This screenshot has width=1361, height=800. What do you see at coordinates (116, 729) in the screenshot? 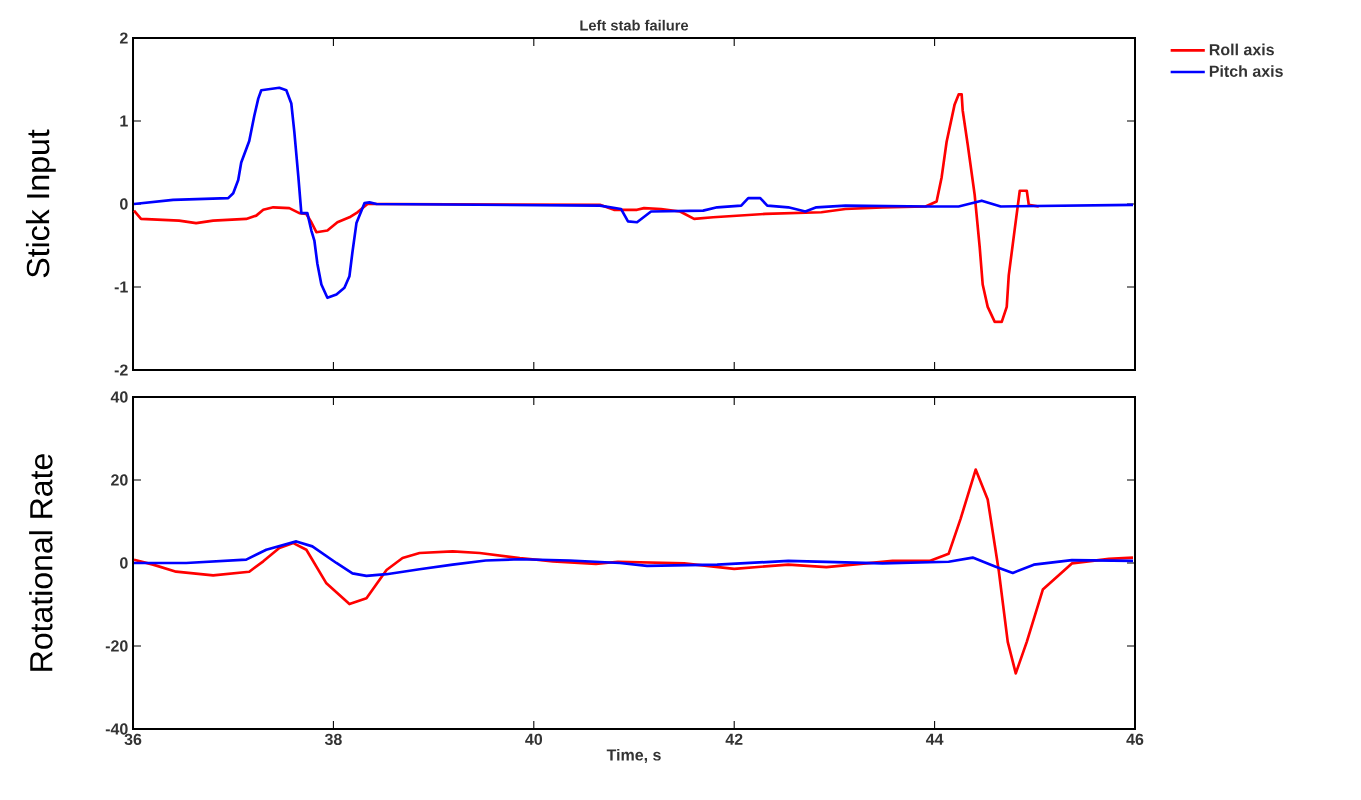
I see `y-tick-label: -40` at bounding box center [116, 729].